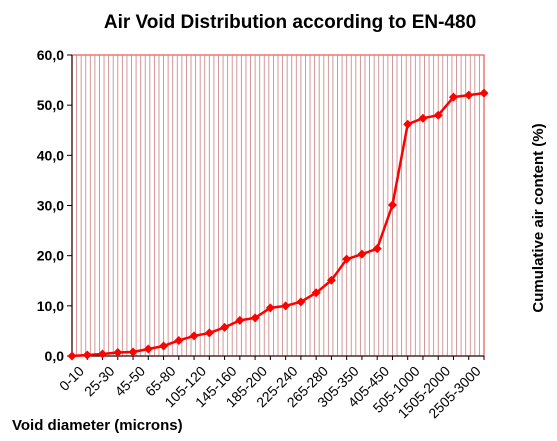 The image size is (557, 441). I want to click on y-tick-label: 30,0, so click(50, 206).